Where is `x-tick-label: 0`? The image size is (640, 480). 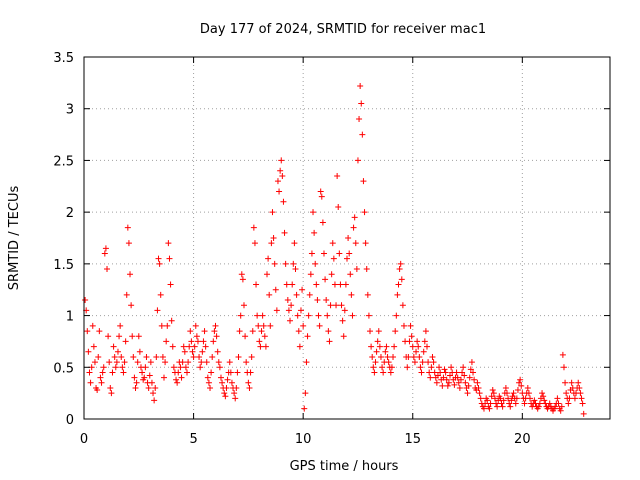 x-tick-label: 0 is located at coordinates (84, 439).